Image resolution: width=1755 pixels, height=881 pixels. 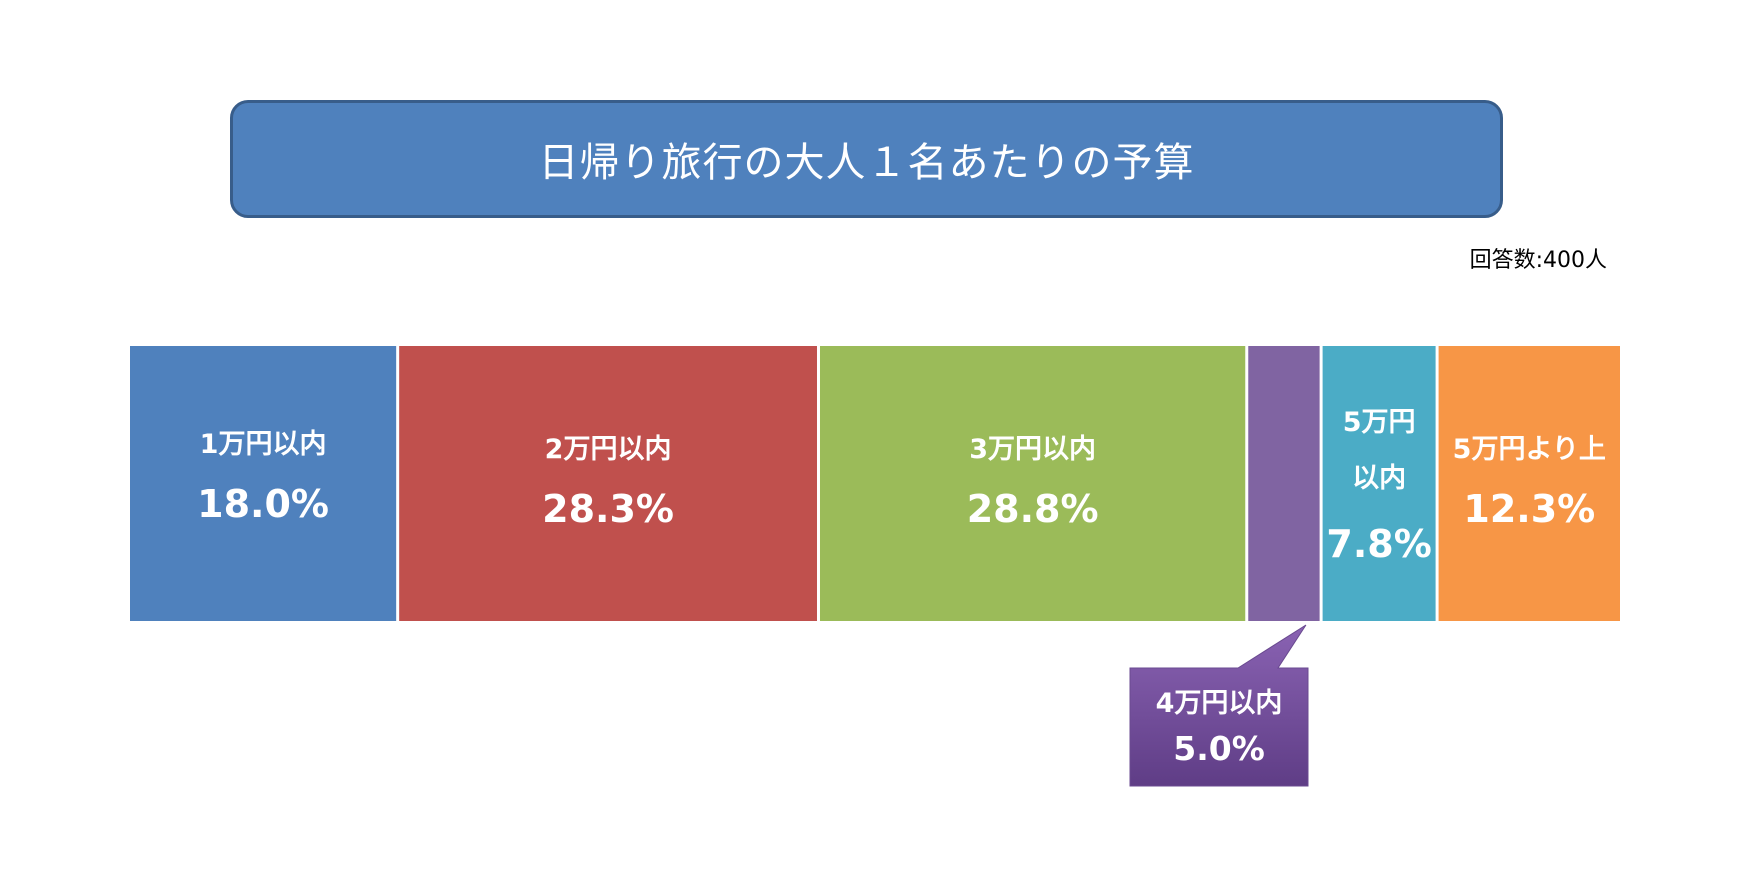 What do you see at coordinates (1529, 509) in the screenshot?
I see `value-label-5: 12.3%` at bounding box center [1529, 509].